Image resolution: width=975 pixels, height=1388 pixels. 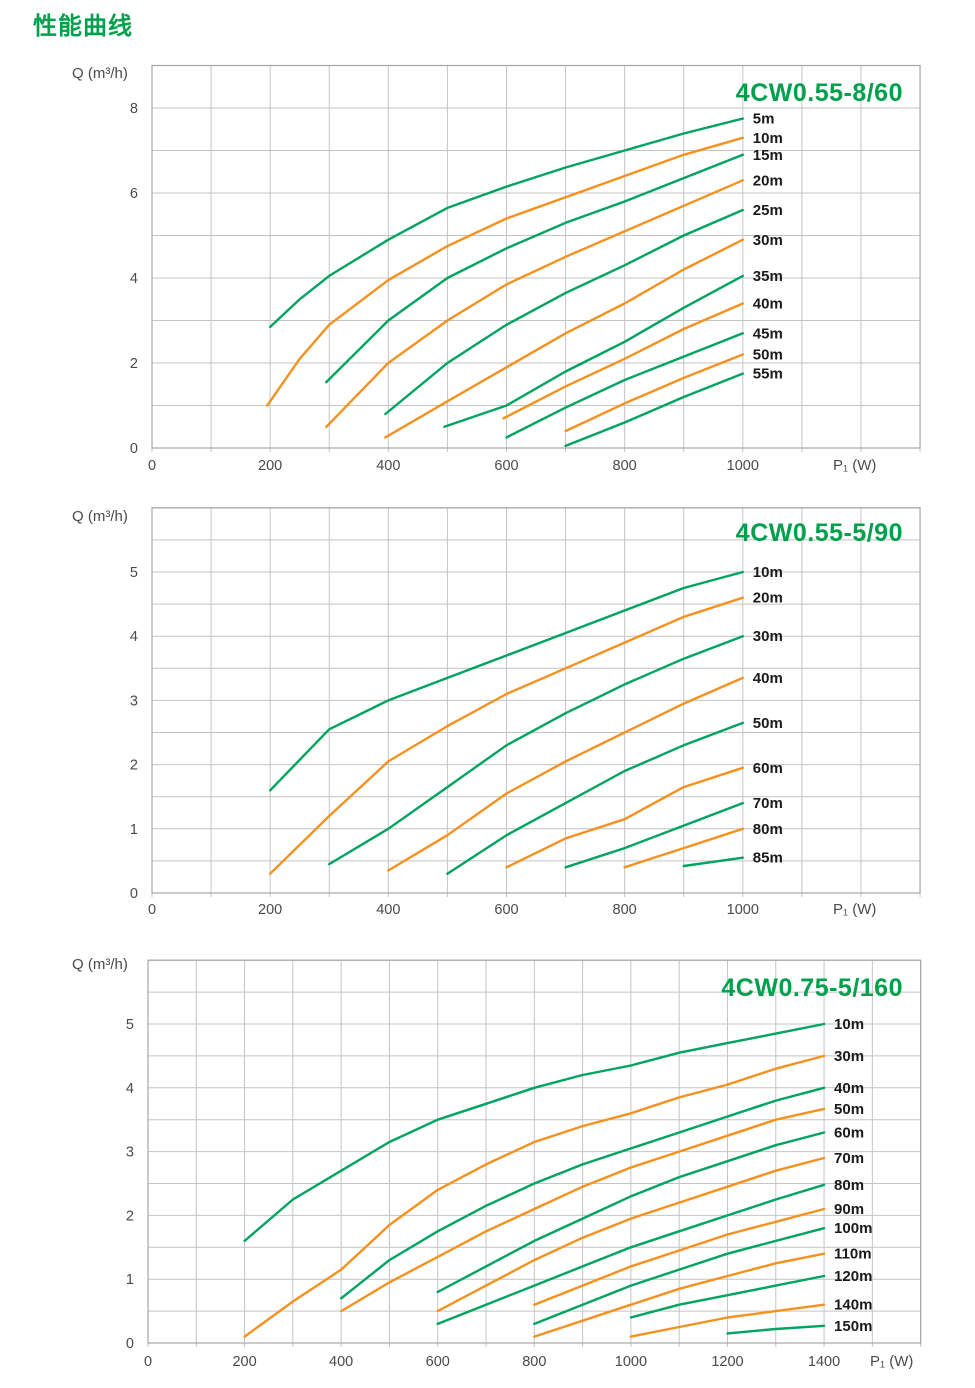 What do you see at coordinates (764, 119) in the screenshot?
I see `curve-label-5m: 5m` at bounding box center [764, 119].